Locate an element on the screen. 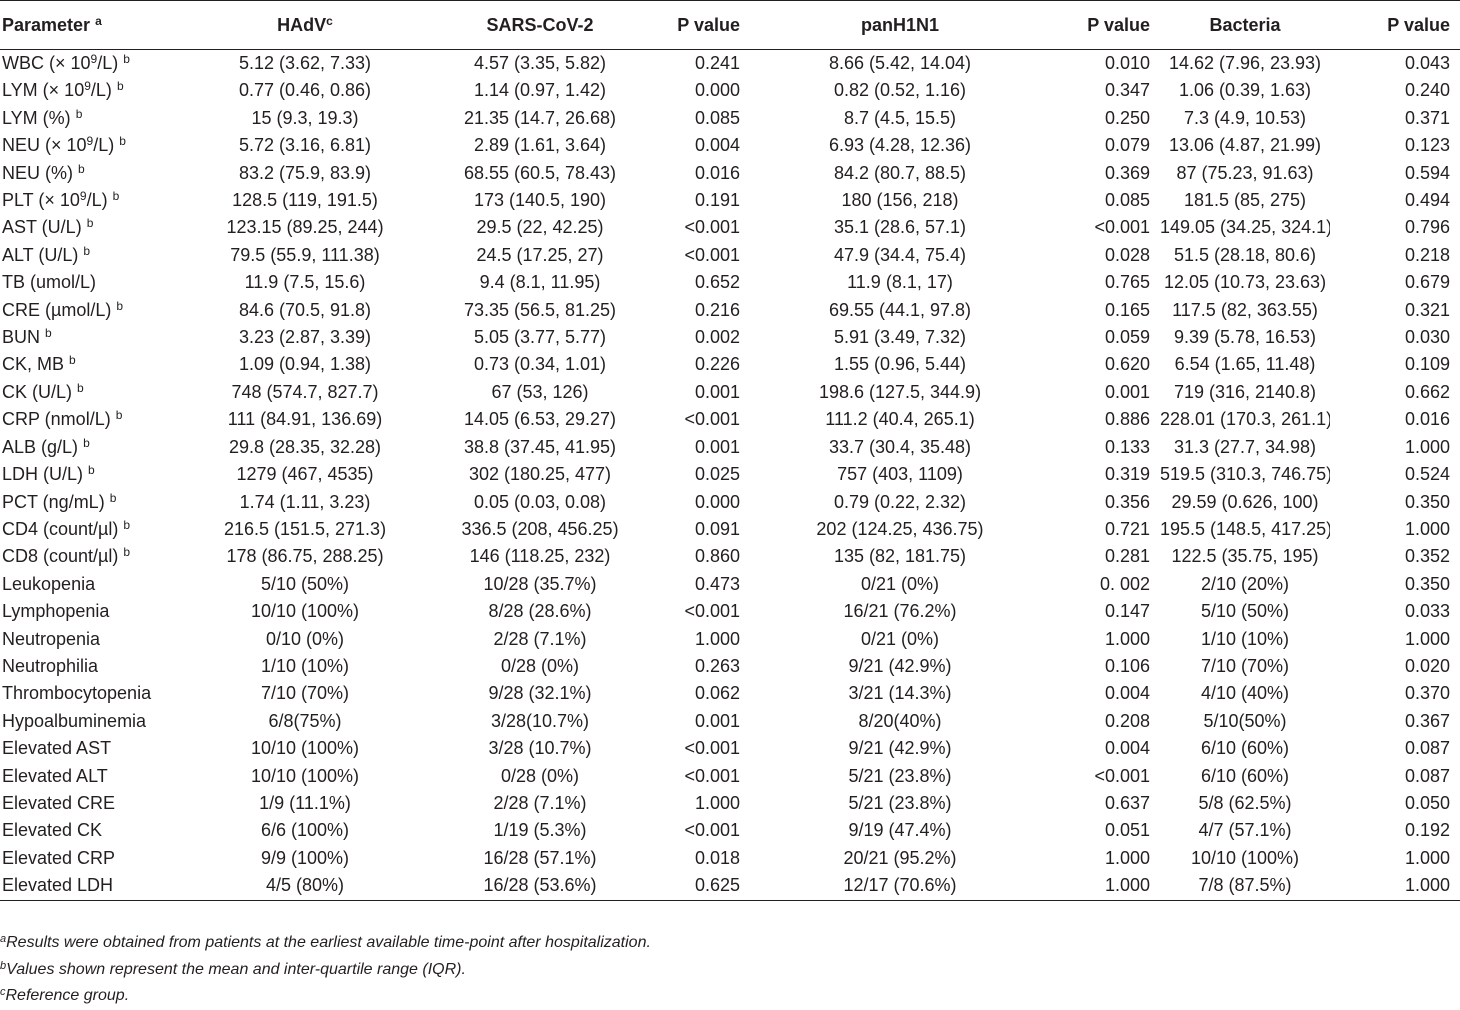 The width and height of the screenshot is (1460, 1010). p-value-cell: 0.059 is located at coordinates (1127, 337).